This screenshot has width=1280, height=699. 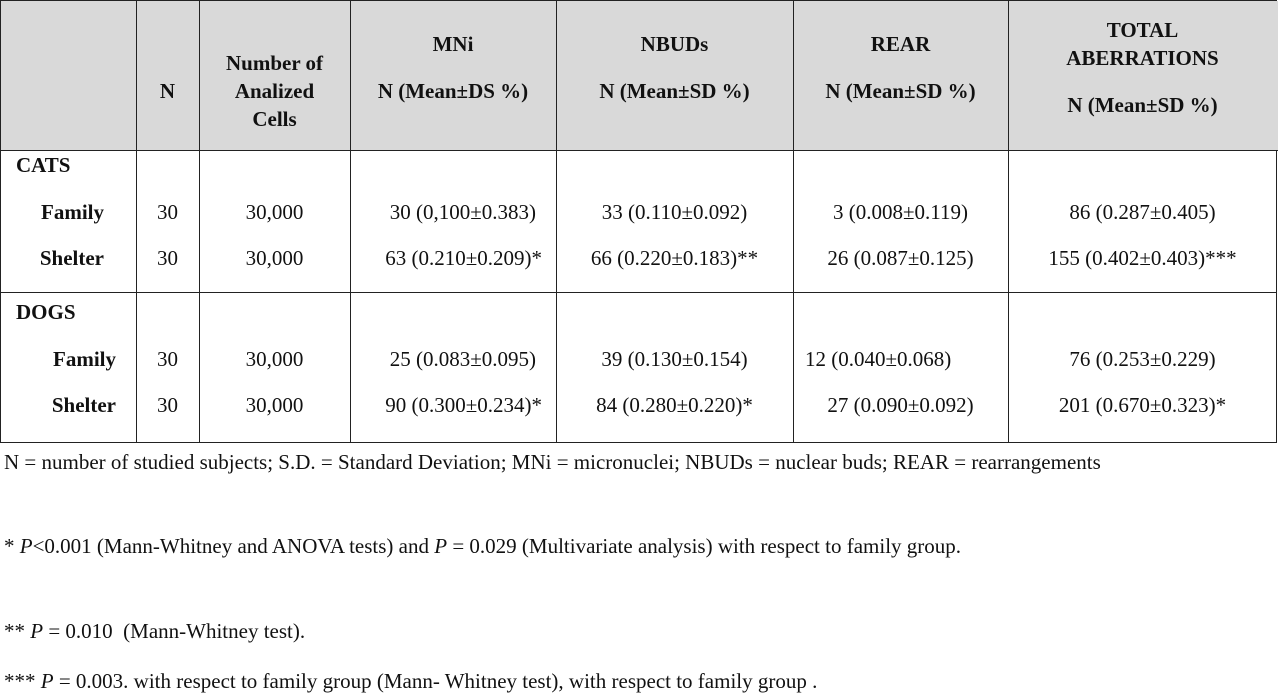 I want to click on header-rear: REAR, so click(x=900, y=44).